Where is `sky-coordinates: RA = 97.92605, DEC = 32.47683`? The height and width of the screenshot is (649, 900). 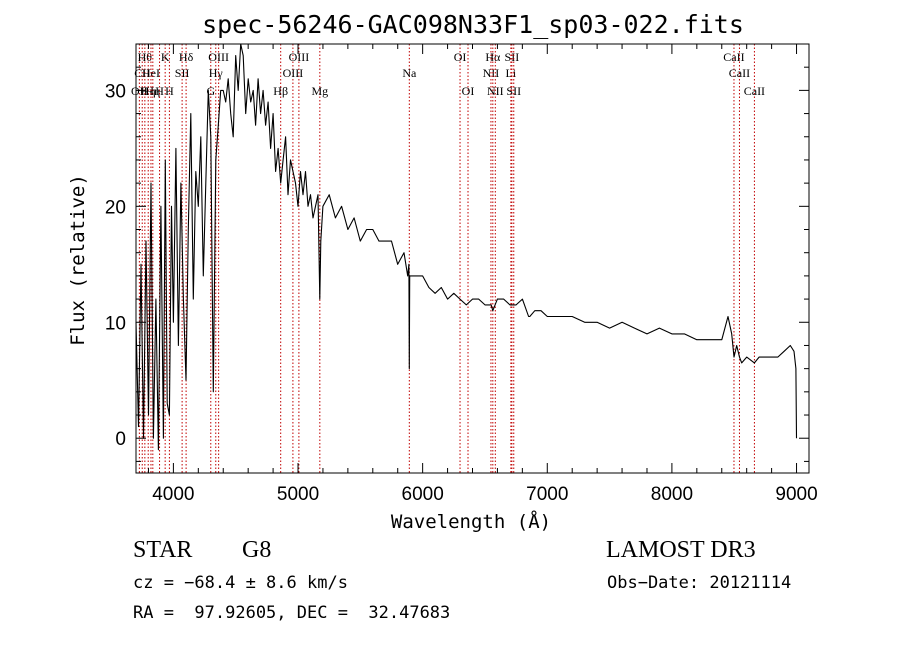
sky-coordinates: RA = 97.92605, DEC = 32.47683 is located at coordinates (292, 613).